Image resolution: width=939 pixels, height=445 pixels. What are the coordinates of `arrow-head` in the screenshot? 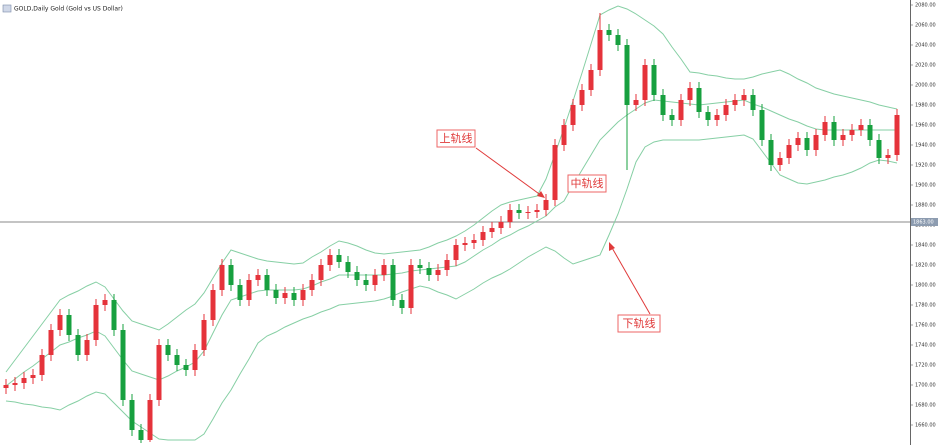 It's located at (541, 194).